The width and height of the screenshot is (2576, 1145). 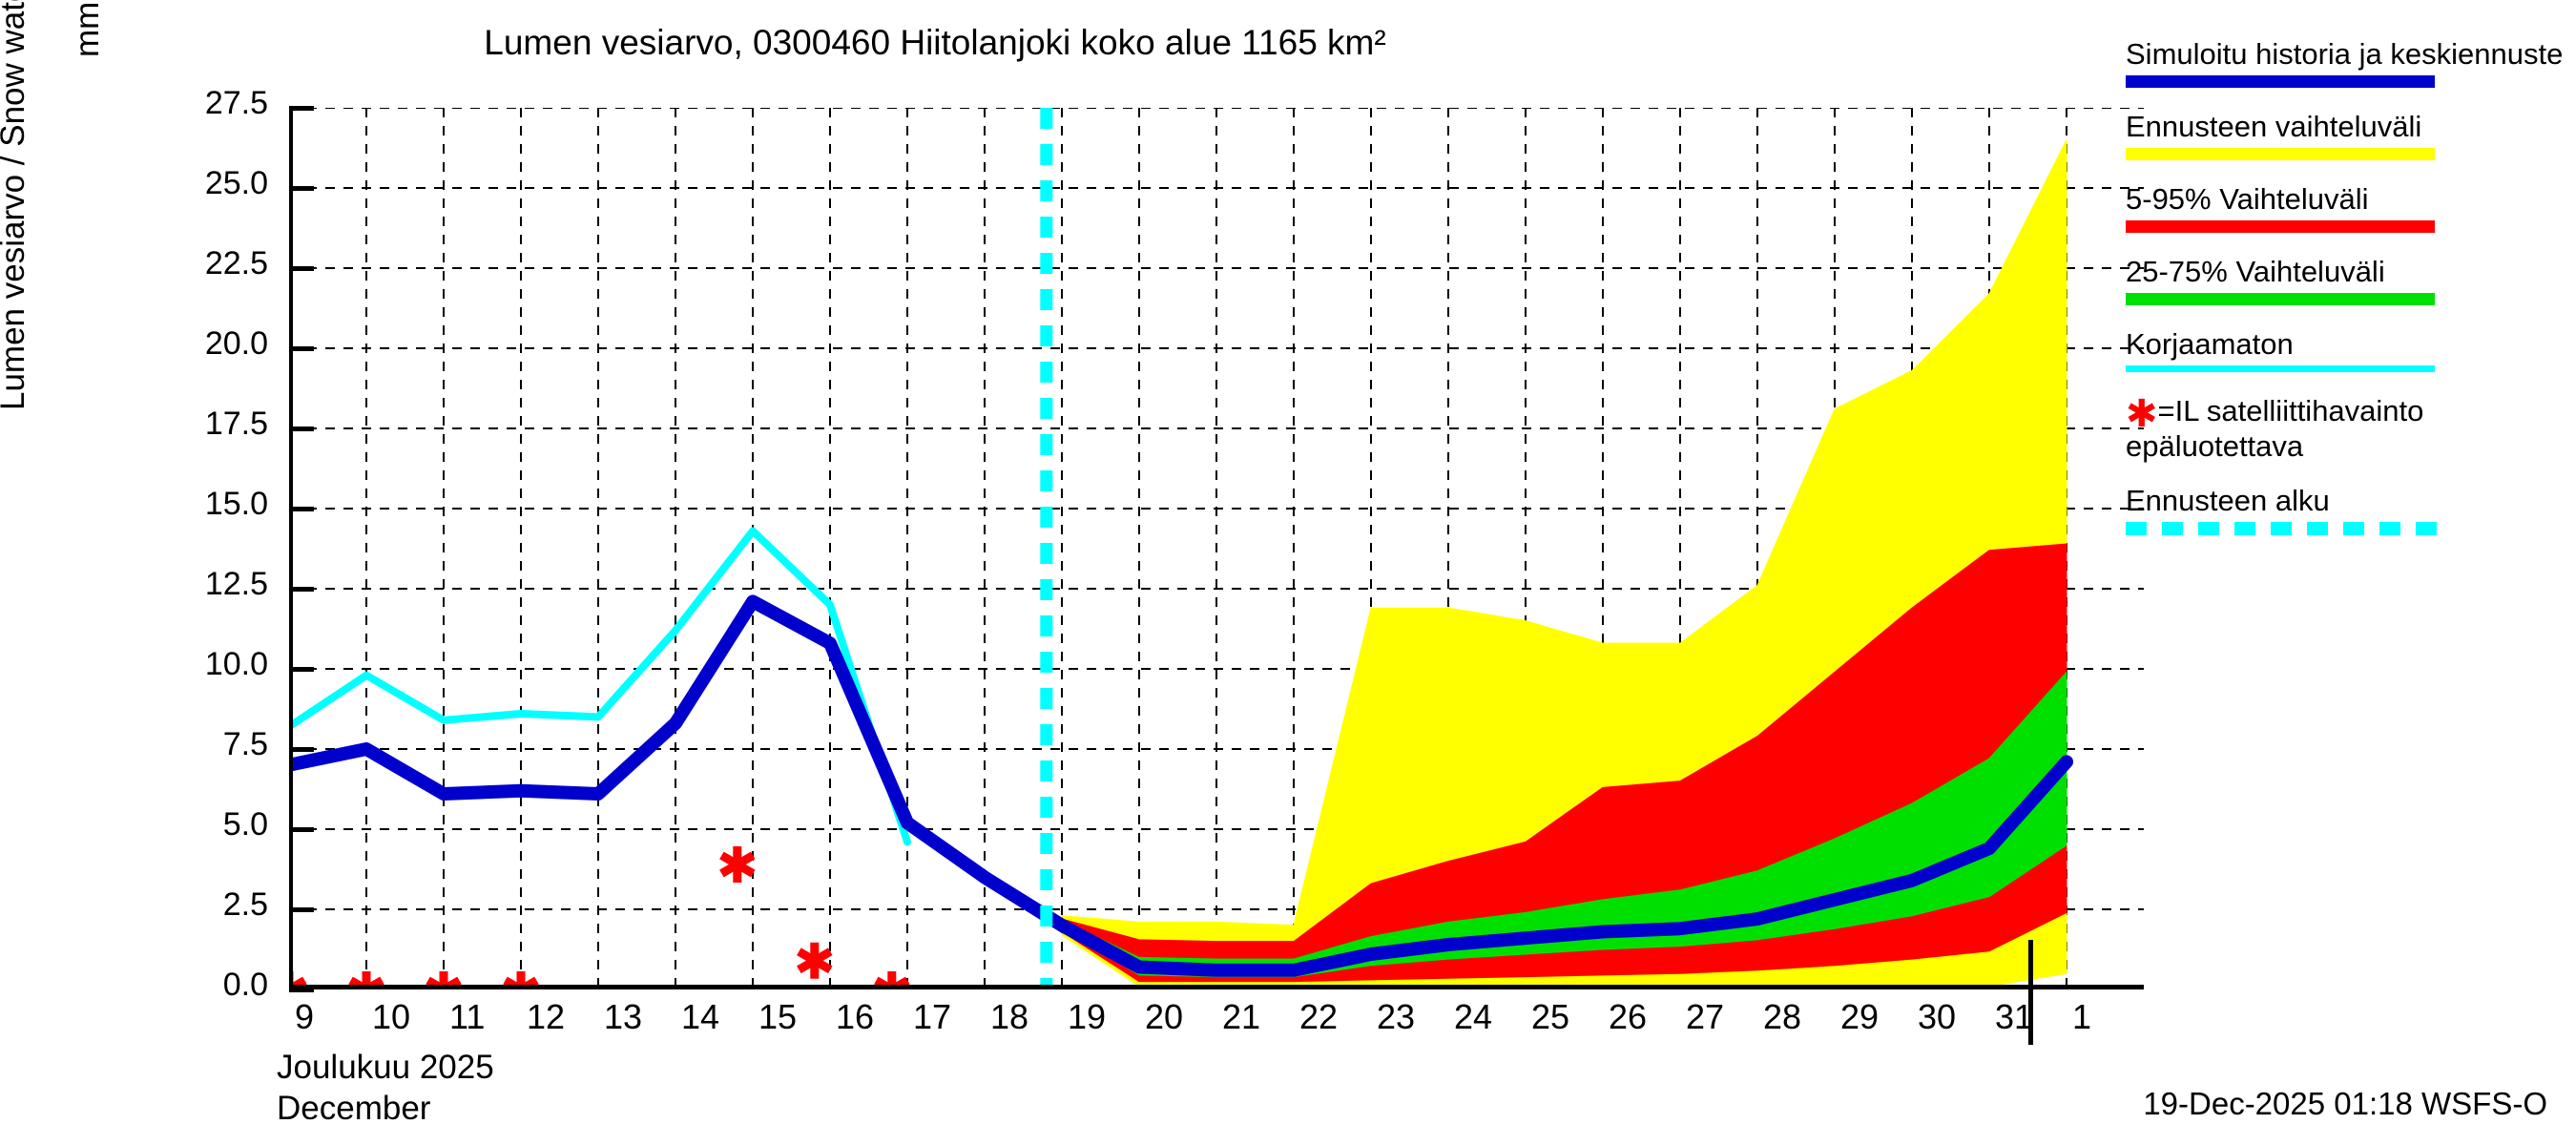 What do you see at coordinates (599, 917) in the screenshot?
I see `marker-layer` at bounding box center [599, 917].